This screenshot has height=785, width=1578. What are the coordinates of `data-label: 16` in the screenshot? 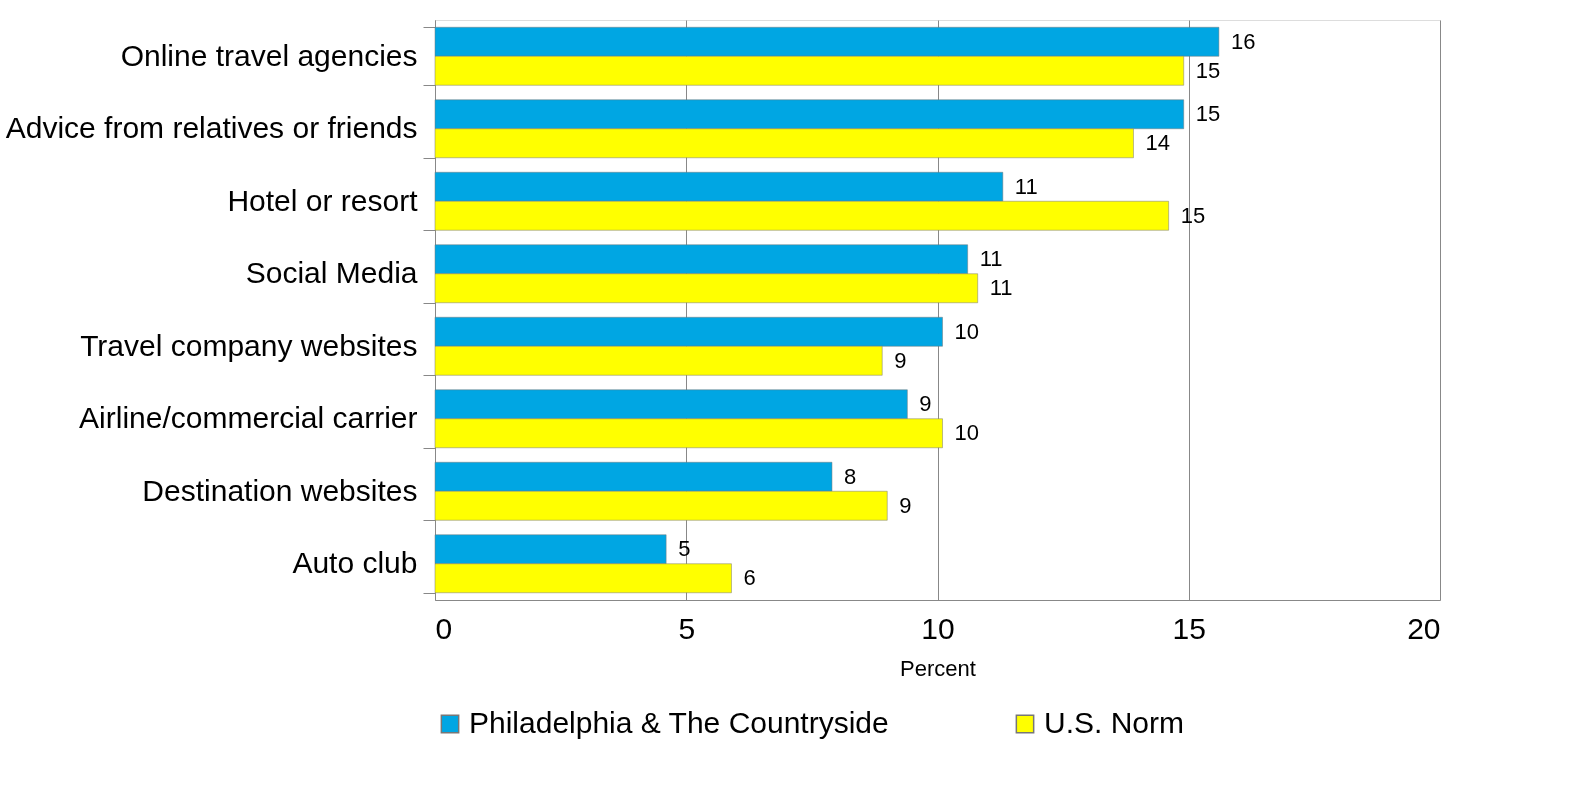 It's located at (1243, 41).